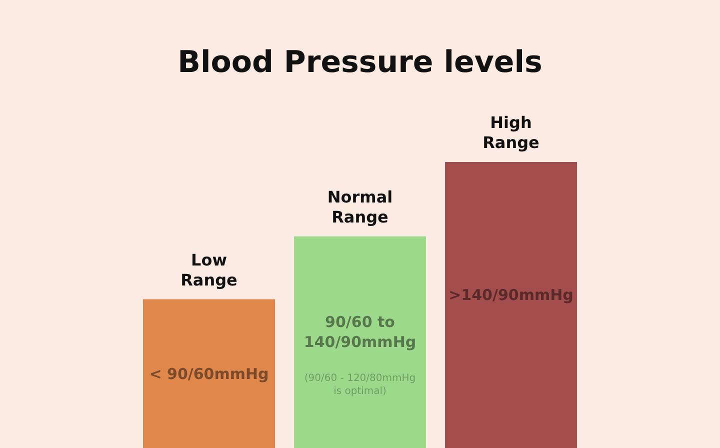 The width and height of the screenshot is (720, 448). I want to click on annotation: >140/90mmHg, so click(511, 295).